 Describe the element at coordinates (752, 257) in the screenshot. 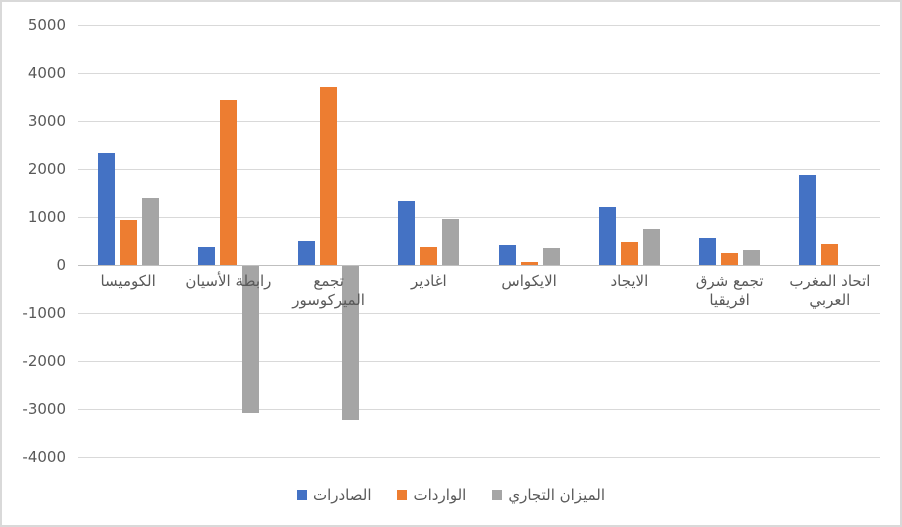

I see `bar-series3-cat7` at that location.